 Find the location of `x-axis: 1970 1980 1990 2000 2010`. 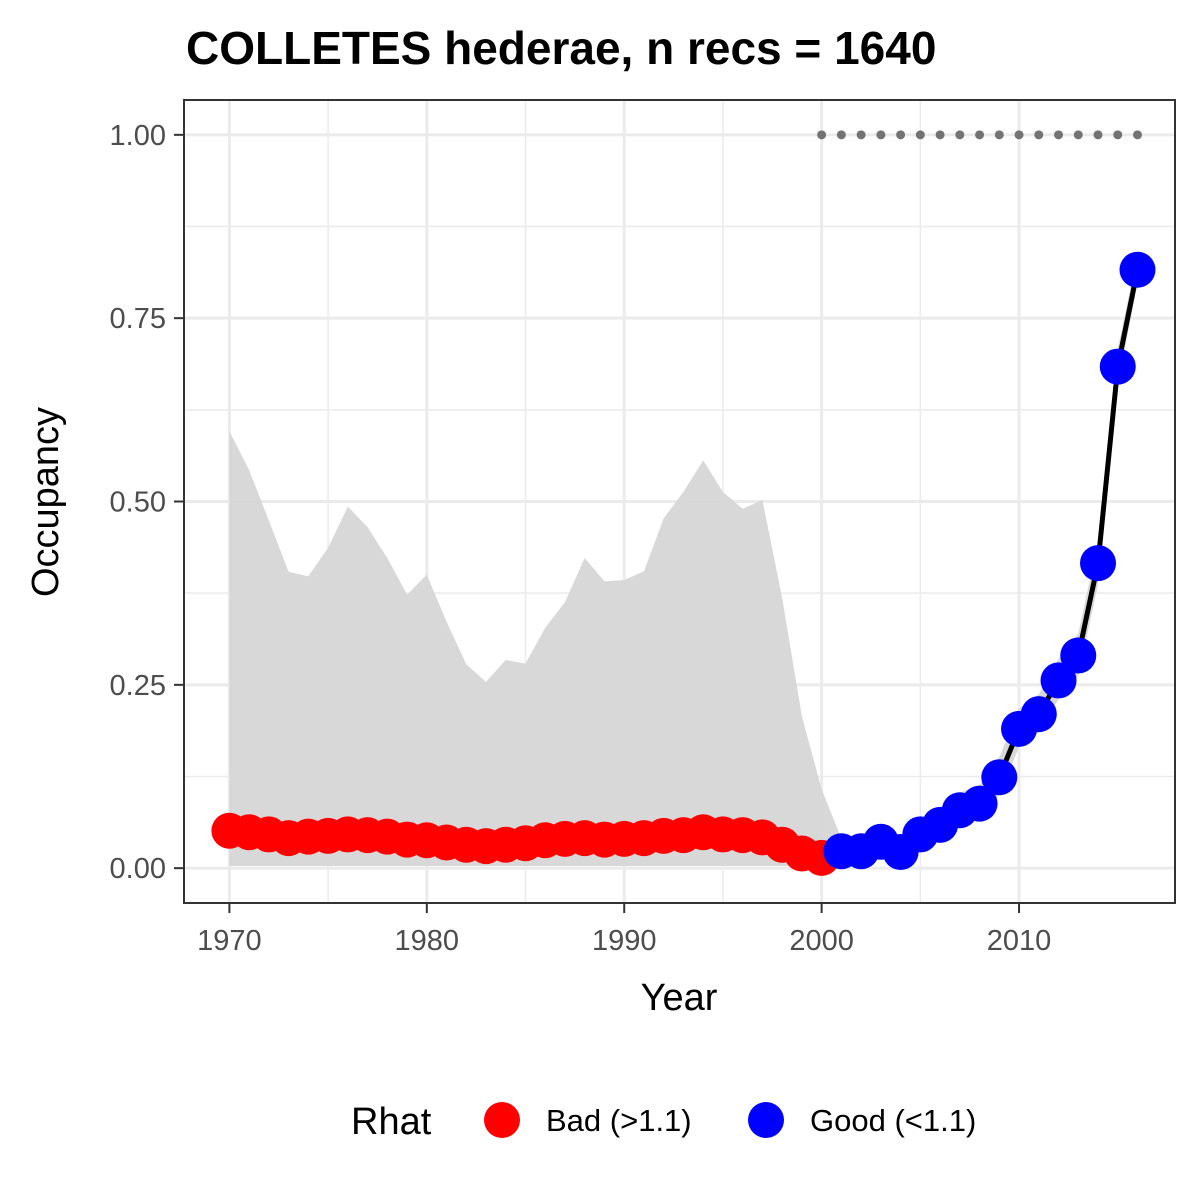

x-axis: 1970 1980 1990 2000 2010 is located at coordinates (624, 930).